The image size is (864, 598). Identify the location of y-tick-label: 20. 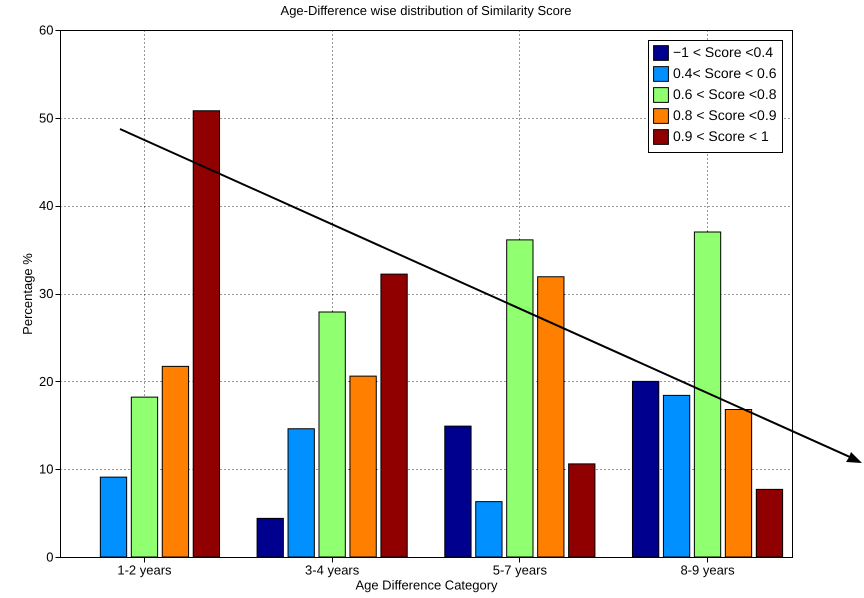
(46, 381).